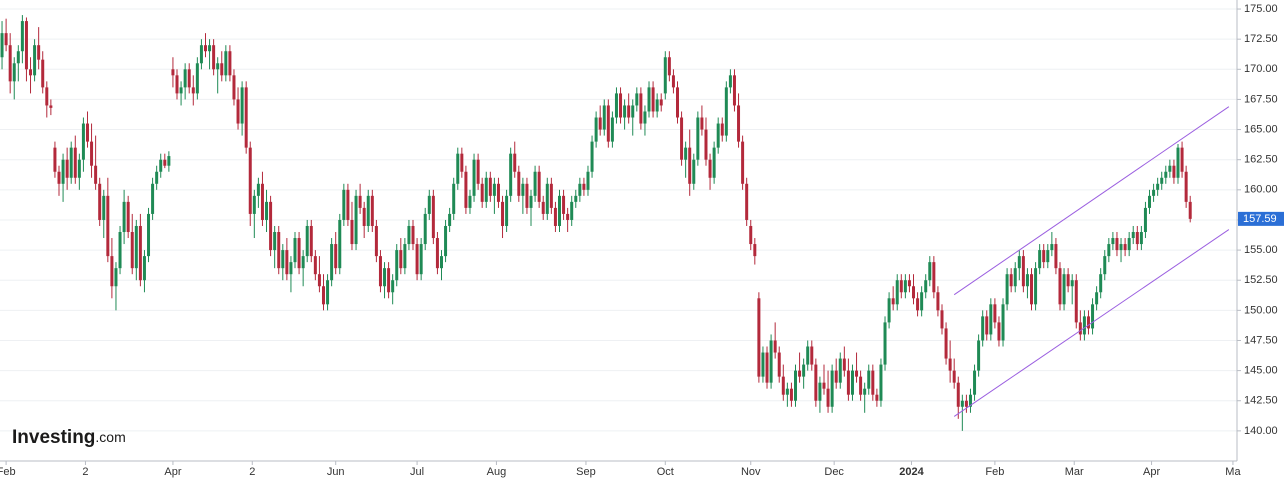  Describe the element at coordinates (1261, 99) in the screenshot. I see `y-tick-label: 167.50` at that location.